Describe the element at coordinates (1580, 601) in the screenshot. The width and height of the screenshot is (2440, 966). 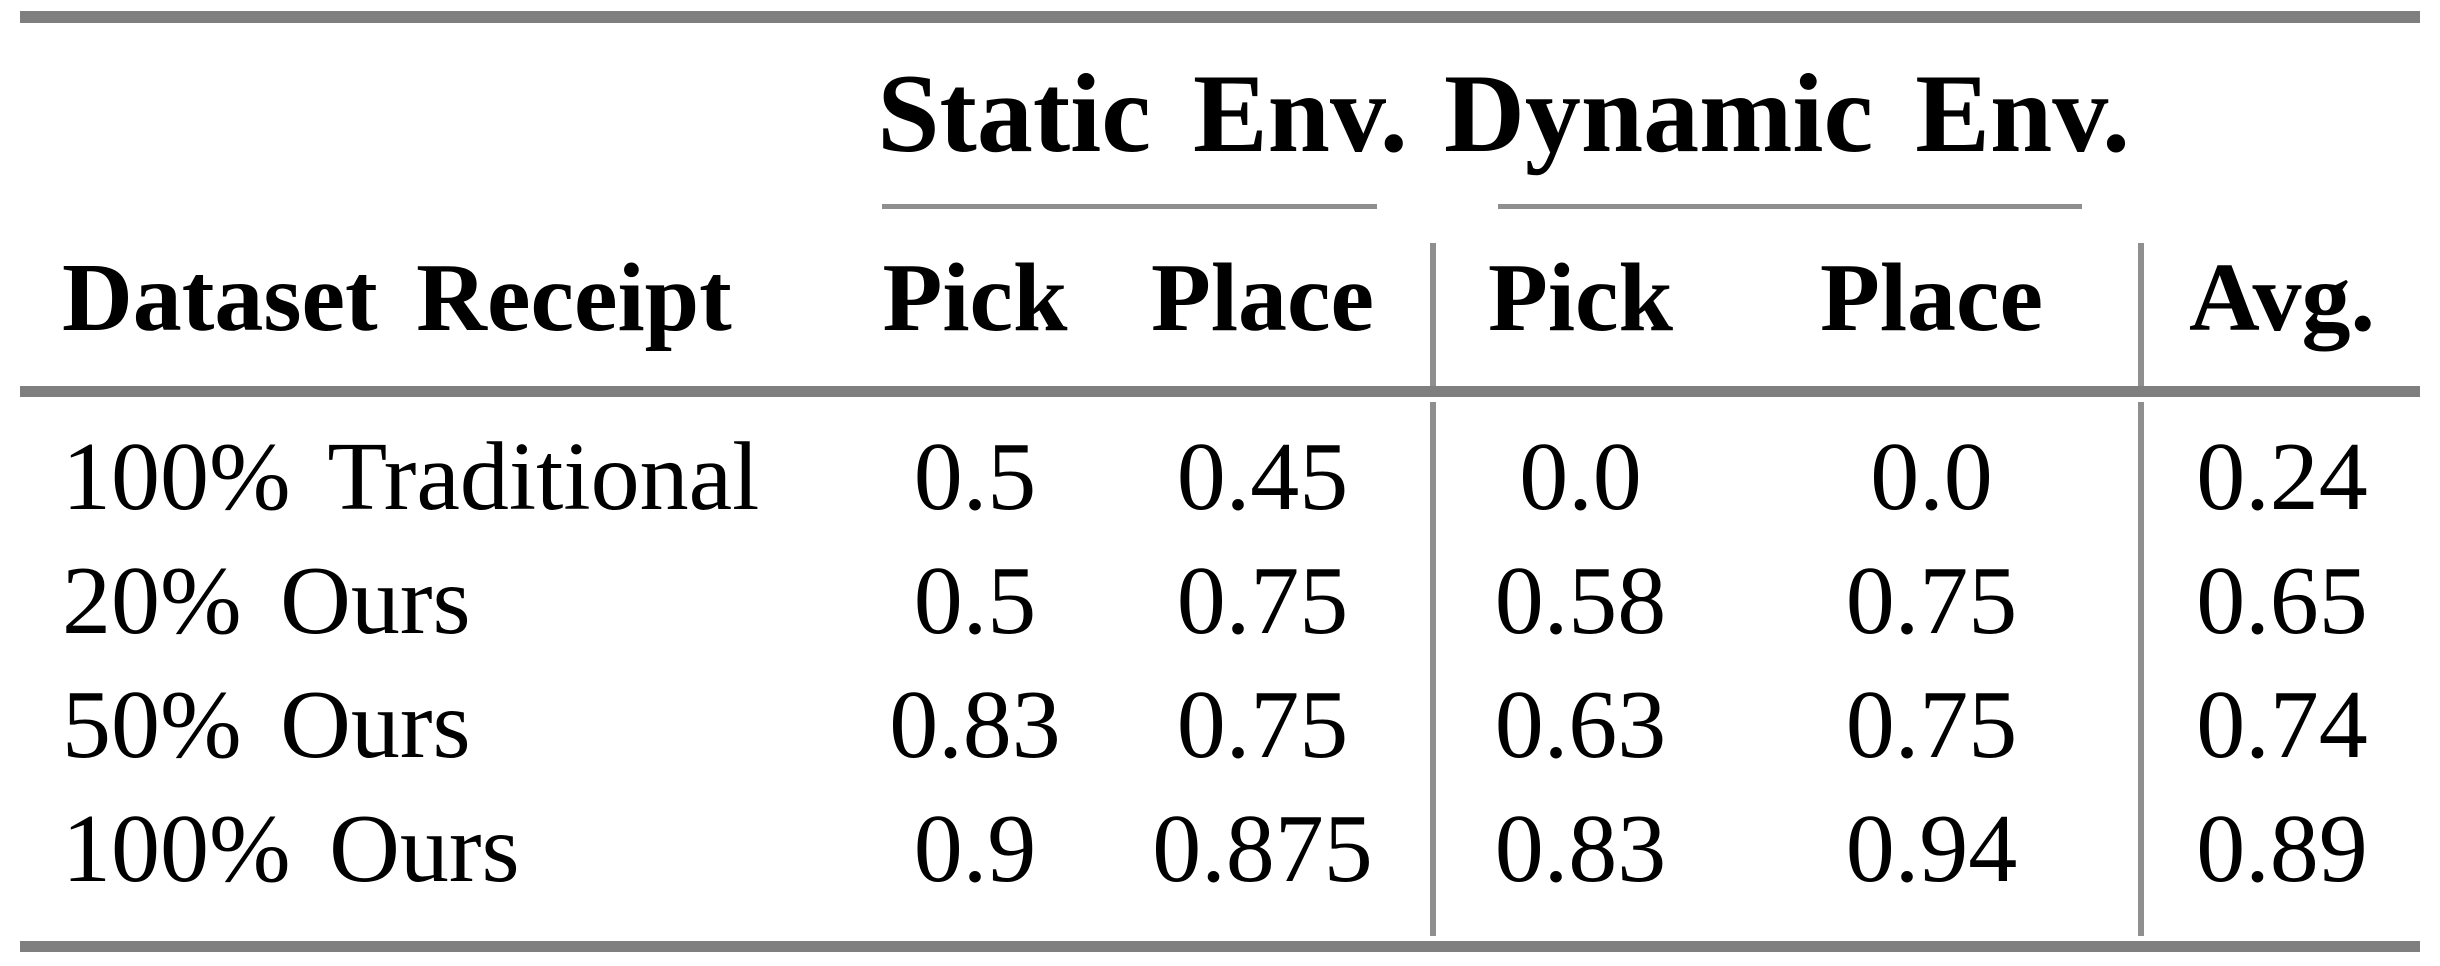
I see `value-dynamic-pick: 0.58` at that location.